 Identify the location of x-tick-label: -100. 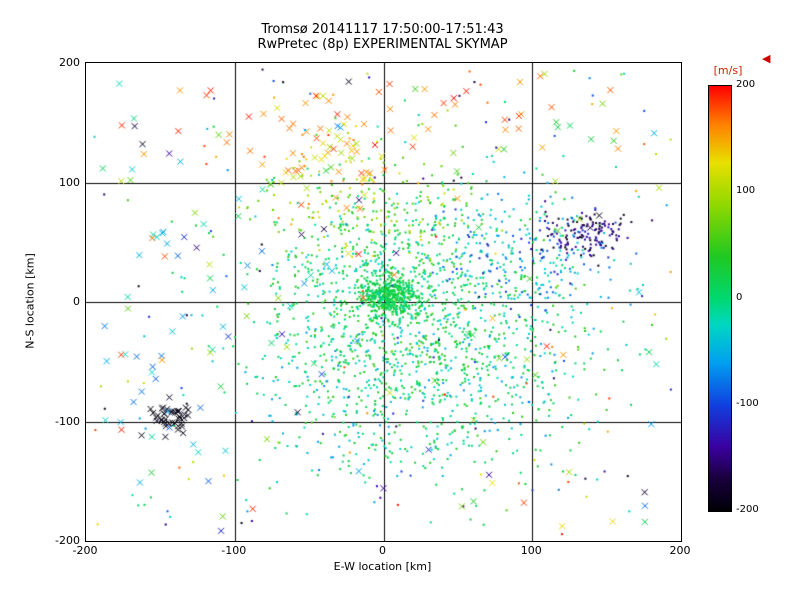
(234, 550).